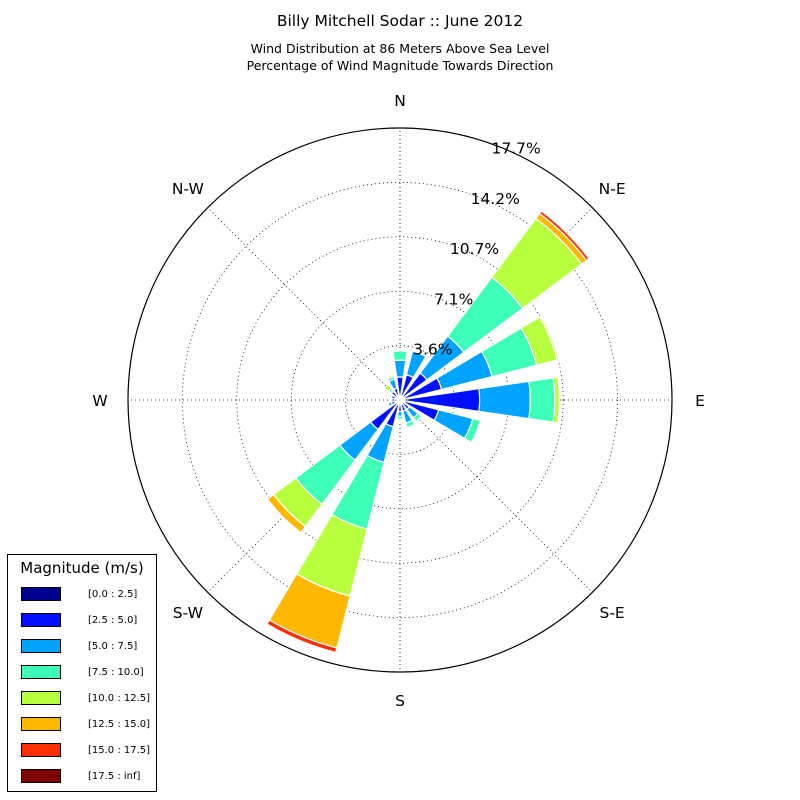 This screenshot has width=800, height=800. I want to click on direction-label: S, so click(400, 701).